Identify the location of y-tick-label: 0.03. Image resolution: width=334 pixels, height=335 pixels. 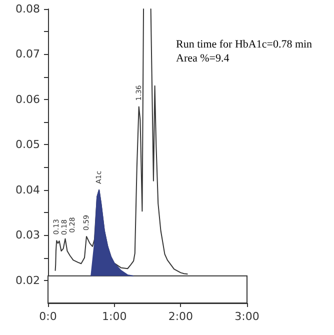
(28, 235).